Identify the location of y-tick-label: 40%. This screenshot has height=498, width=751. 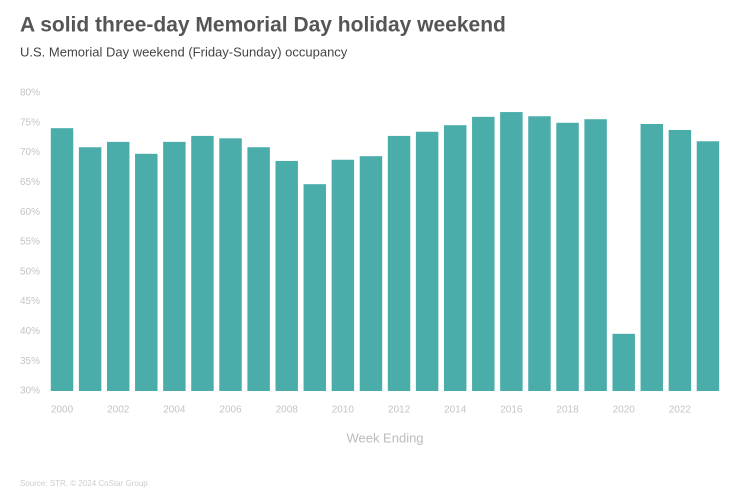
(30, 331).